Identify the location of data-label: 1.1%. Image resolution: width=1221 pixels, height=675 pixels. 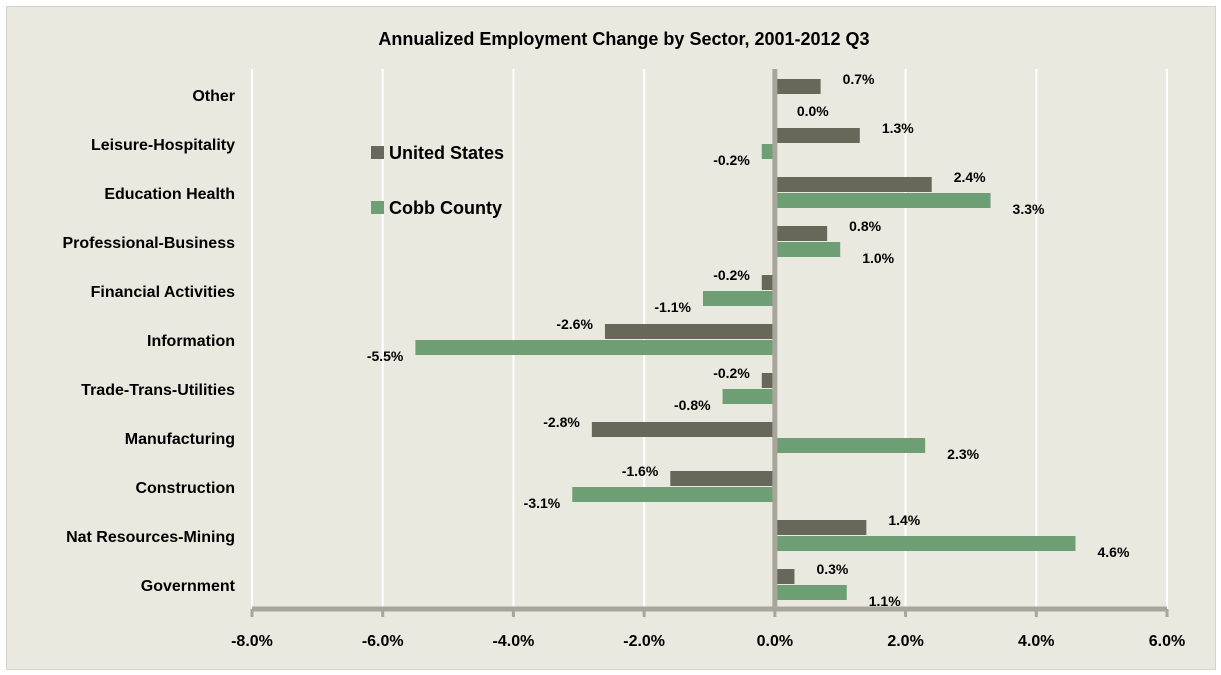
(885, 601).